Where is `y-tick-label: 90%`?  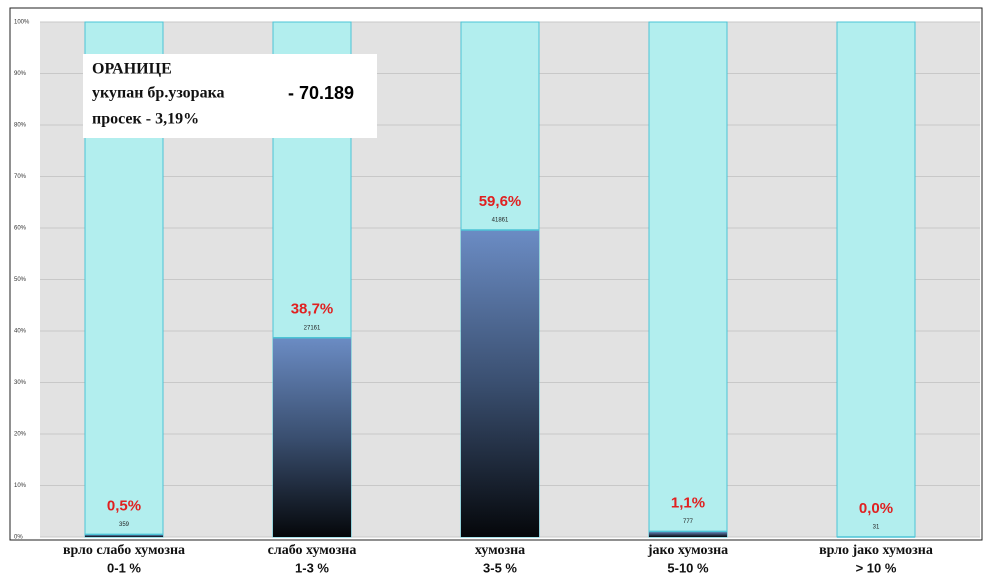 y-tick-label: 90% is located at coordinates (20, 74).